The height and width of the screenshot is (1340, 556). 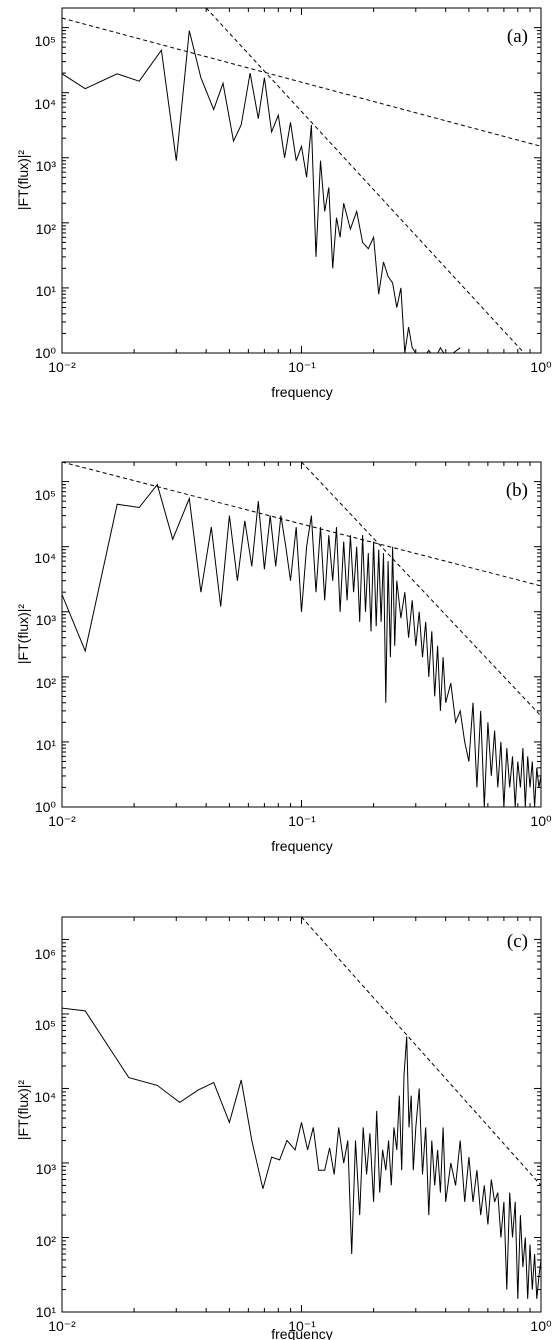 What do you see at coordinates (301, 392) in the screenshot?
I see `panel-a-xlabel: frequency` at bounding box center [301, 392].